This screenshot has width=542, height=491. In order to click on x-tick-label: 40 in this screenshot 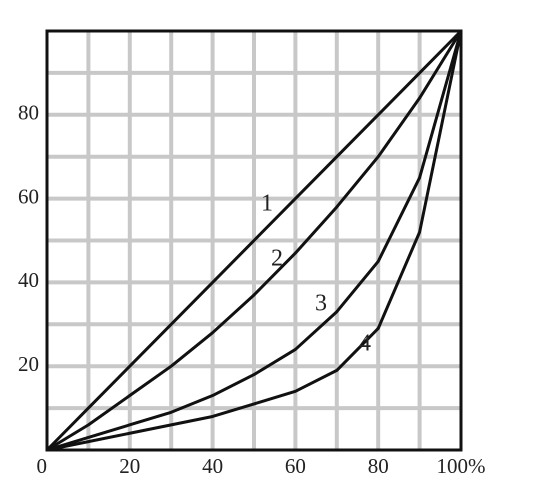, I will do `click(212, 466)`.